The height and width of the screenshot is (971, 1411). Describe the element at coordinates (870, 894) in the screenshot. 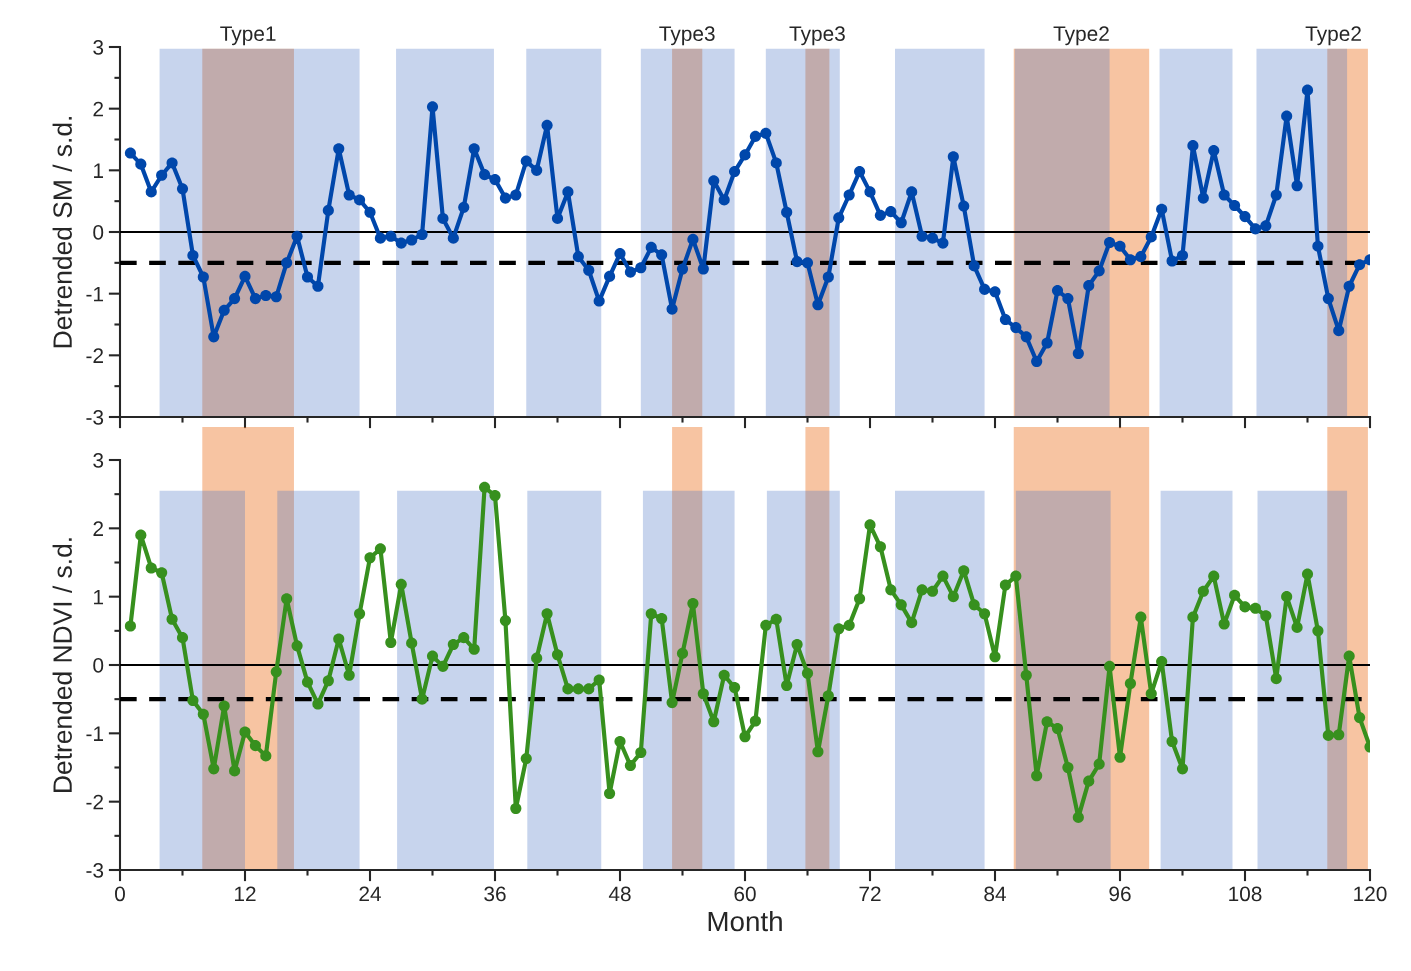

I see `x-tick-label: 72` at that location.